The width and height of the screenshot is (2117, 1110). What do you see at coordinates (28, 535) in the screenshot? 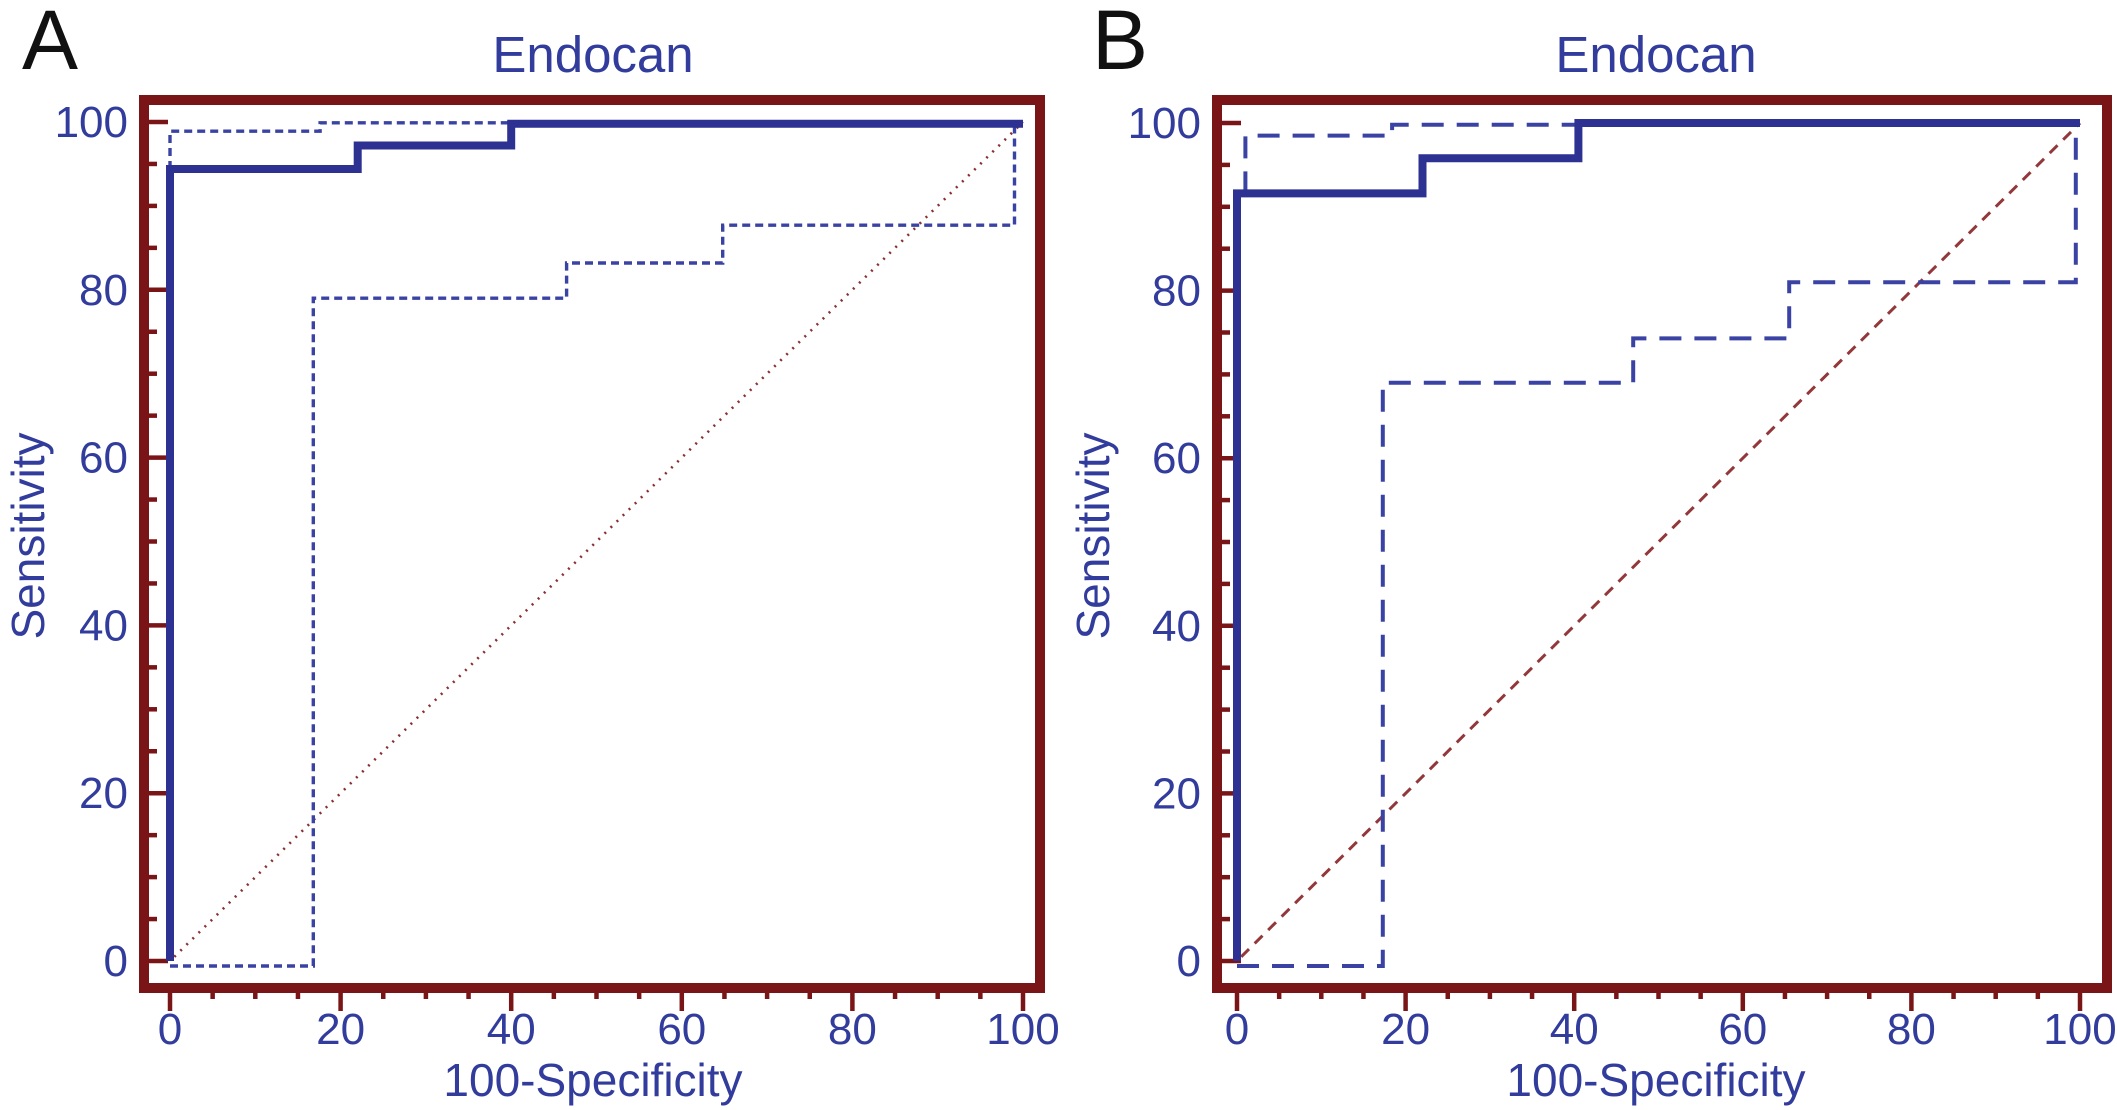
I see `panel-a-y-axis-title: Sensitivity` at bounding box center [28, 535].